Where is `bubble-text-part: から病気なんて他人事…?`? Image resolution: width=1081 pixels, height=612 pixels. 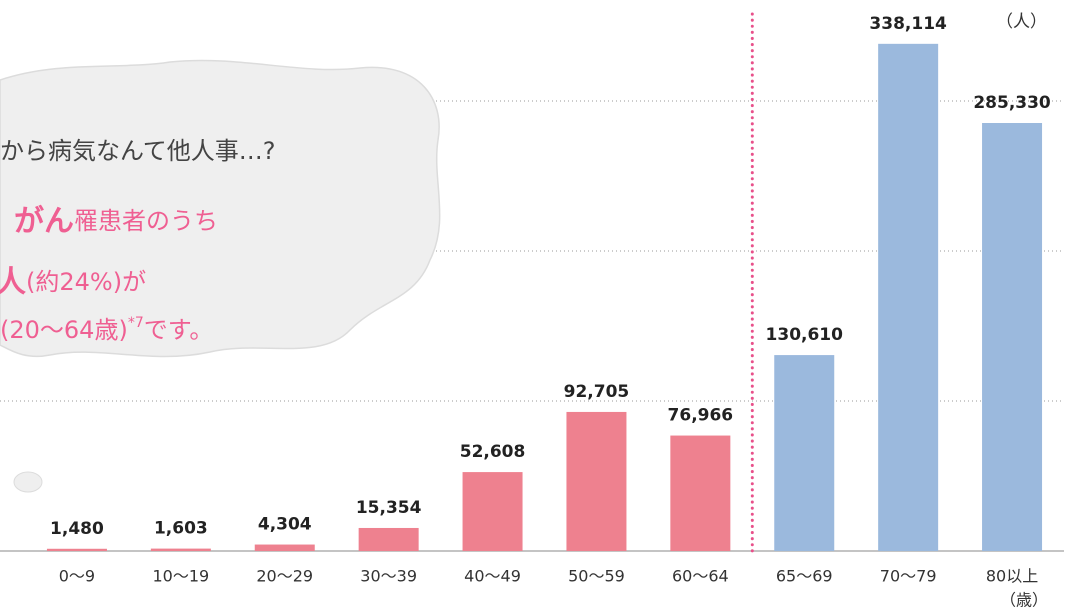 bubble-text-part: から病気なんて他人事…? is located at coordinates (138, 151).